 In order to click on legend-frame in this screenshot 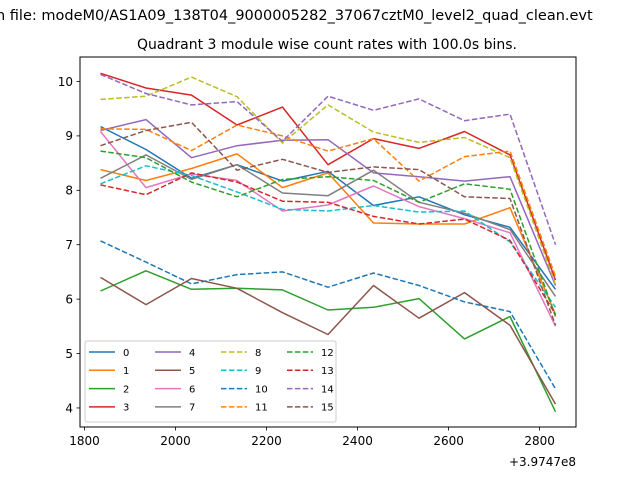, I will do `click(210, 381)`.